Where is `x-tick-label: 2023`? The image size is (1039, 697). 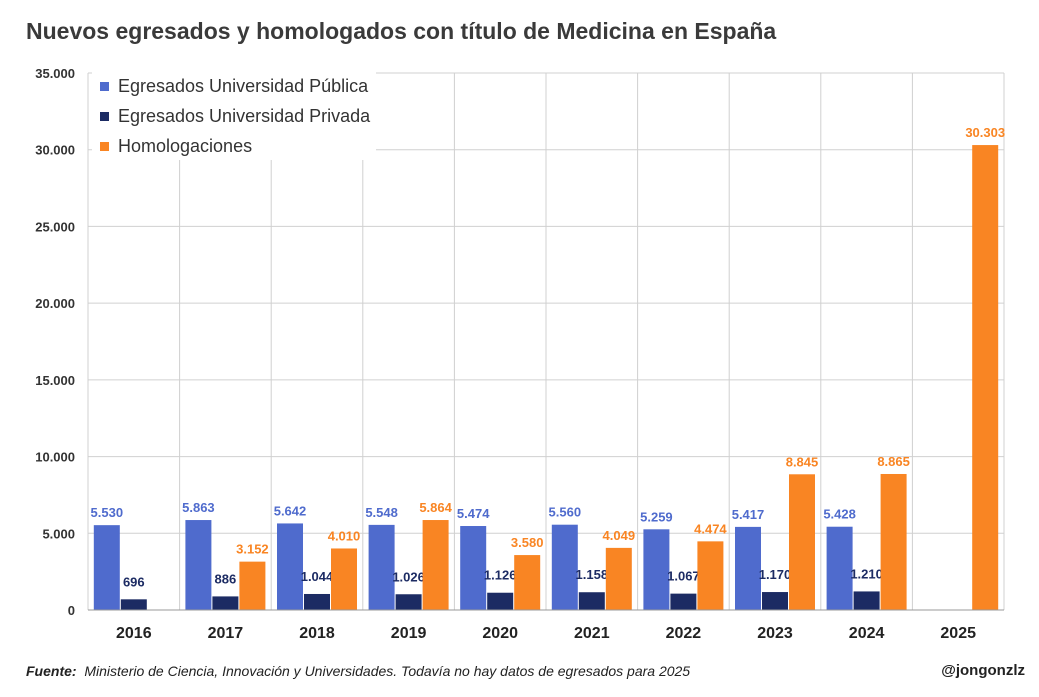 x-tick-label: 2023 is located at coordinates (775, 633).